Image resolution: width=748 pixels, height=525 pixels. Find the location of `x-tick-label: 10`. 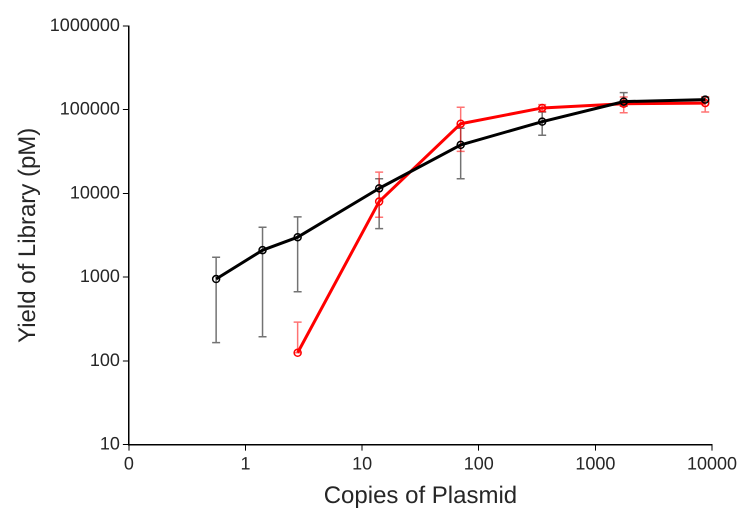

x-tick-label: 10 is located at coordinates (362, 463).